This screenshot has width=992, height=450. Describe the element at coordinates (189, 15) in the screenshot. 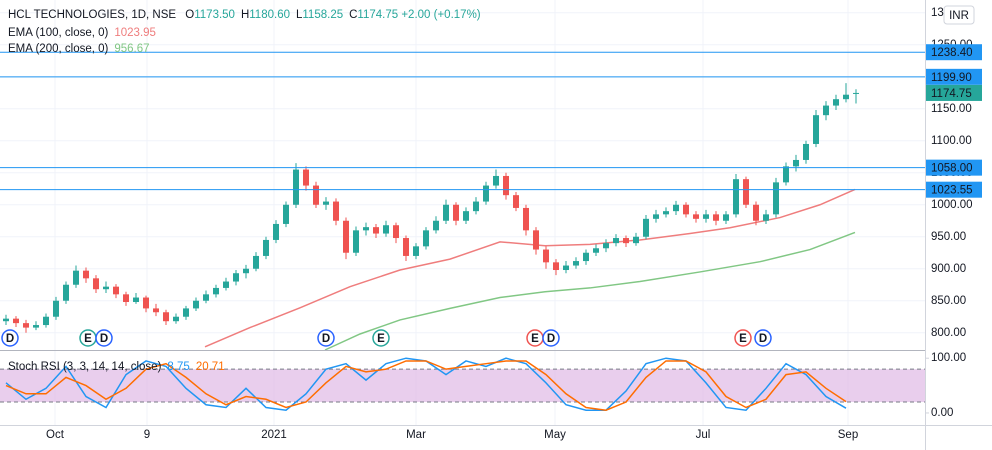

I see `ohlc-key: O` at that location.